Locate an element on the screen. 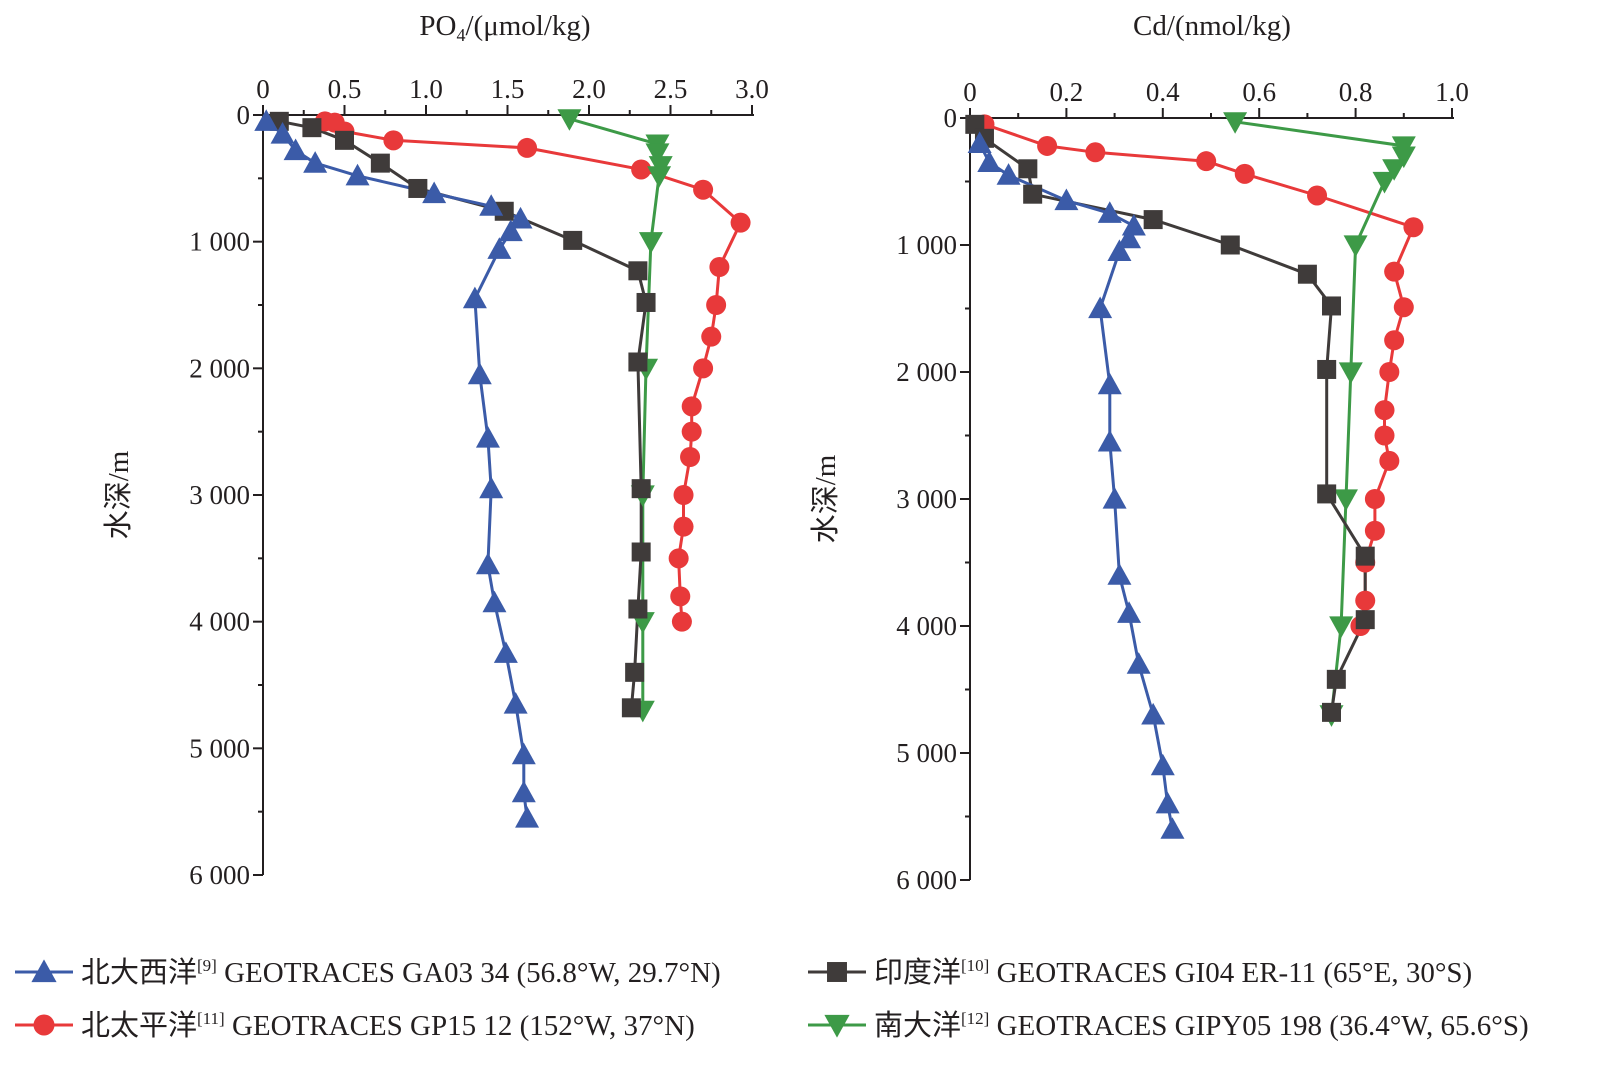 The height and width of the screenshot is (1077, 1614). x-tick-label: 1.0 is located at coordinates (426, 89).